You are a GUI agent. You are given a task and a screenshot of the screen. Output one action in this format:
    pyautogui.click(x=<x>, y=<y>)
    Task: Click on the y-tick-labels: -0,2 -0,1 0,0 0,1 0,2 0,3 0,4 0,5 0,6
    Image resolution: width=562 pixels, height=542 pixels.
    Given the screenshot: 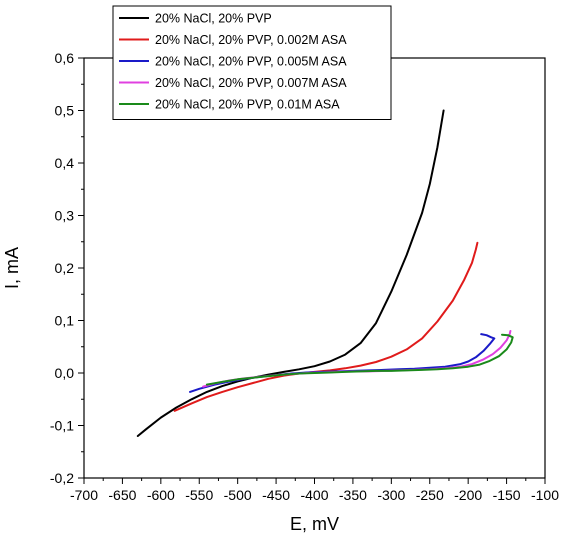 What is the action you would take?
    pyautogui.click(x=62, y=268)
    